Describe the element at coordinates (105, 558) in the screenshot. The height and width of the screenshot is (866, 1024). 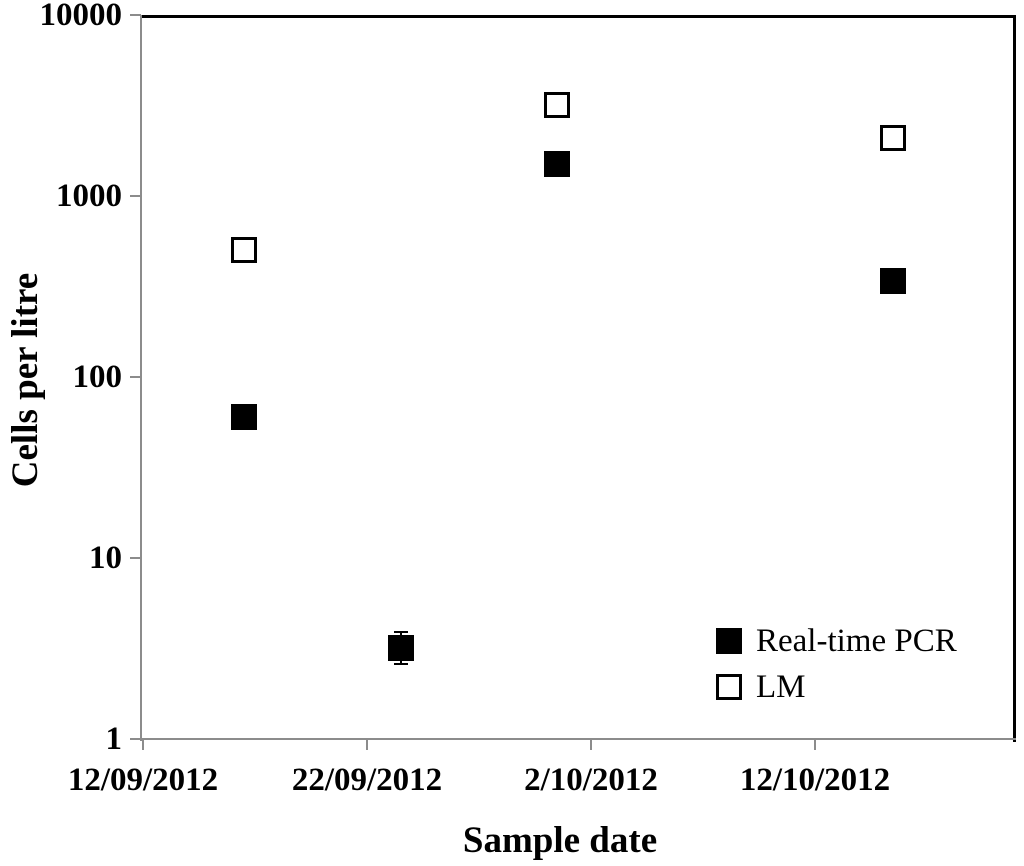
I see `y-tick-label: 10` at that location.